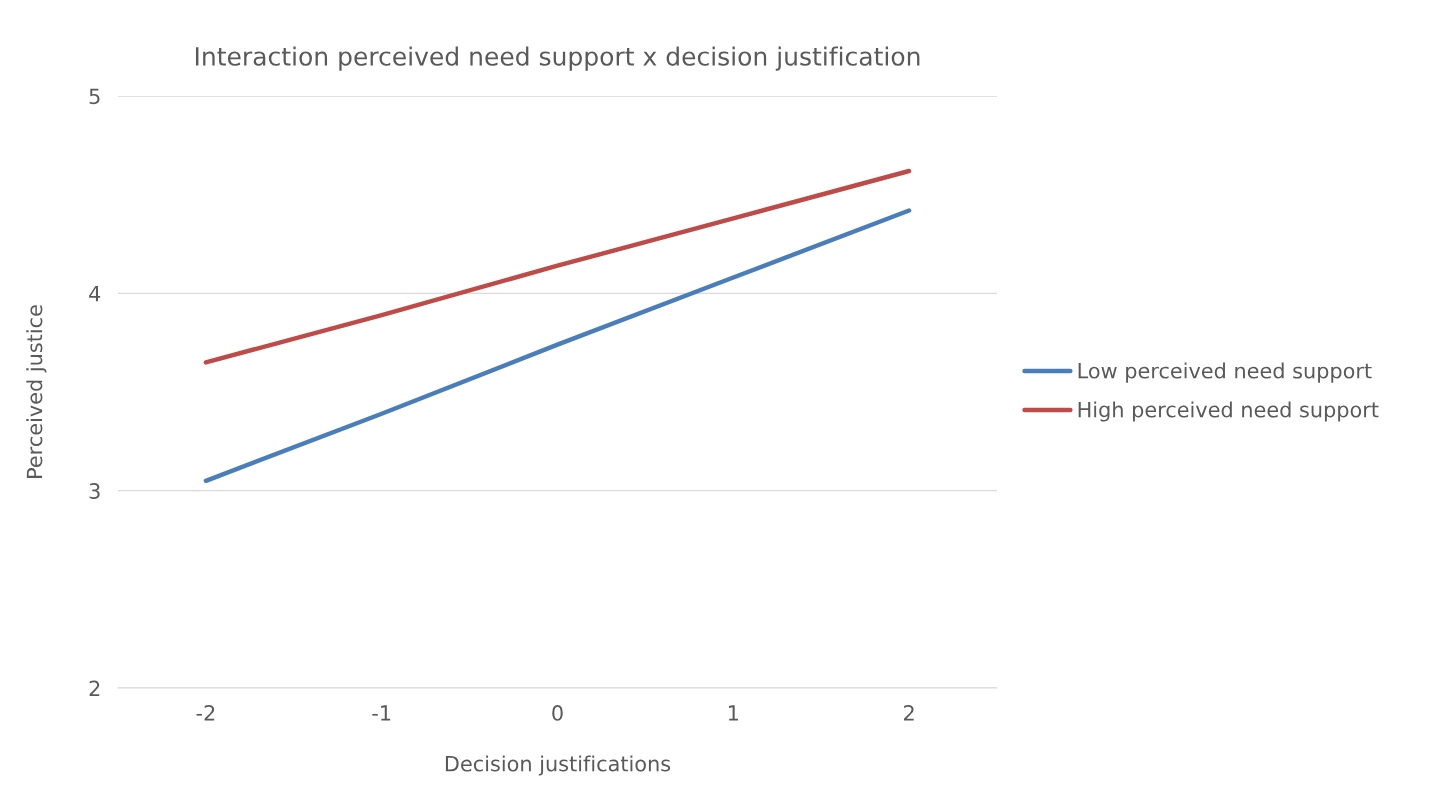 The height and width of the screenshot is (801, 1430). What do you see at coordinates (558, 765) in the screenshot?
I see `x-axis-title: Decision justifications` at bounding box center [558, 765].